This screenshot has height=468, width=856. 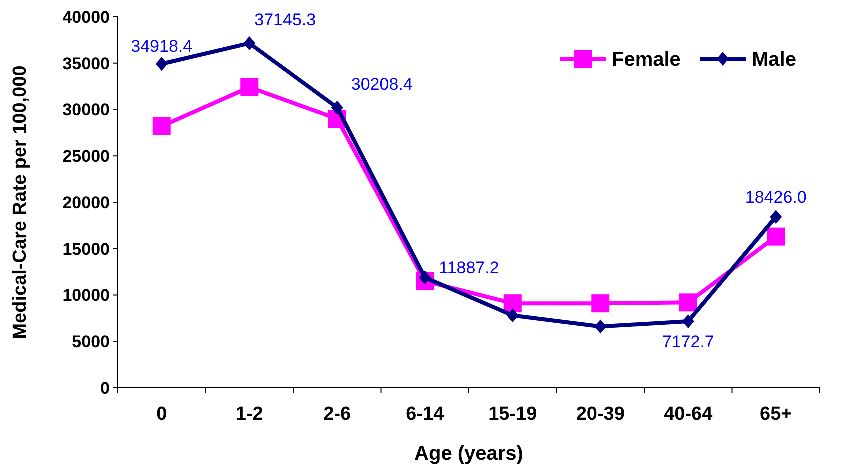 What do you see at coordinates (338, 414) in the screenshot?
I see `x-tick-label: 2-6` at bounding box center [338, 414].